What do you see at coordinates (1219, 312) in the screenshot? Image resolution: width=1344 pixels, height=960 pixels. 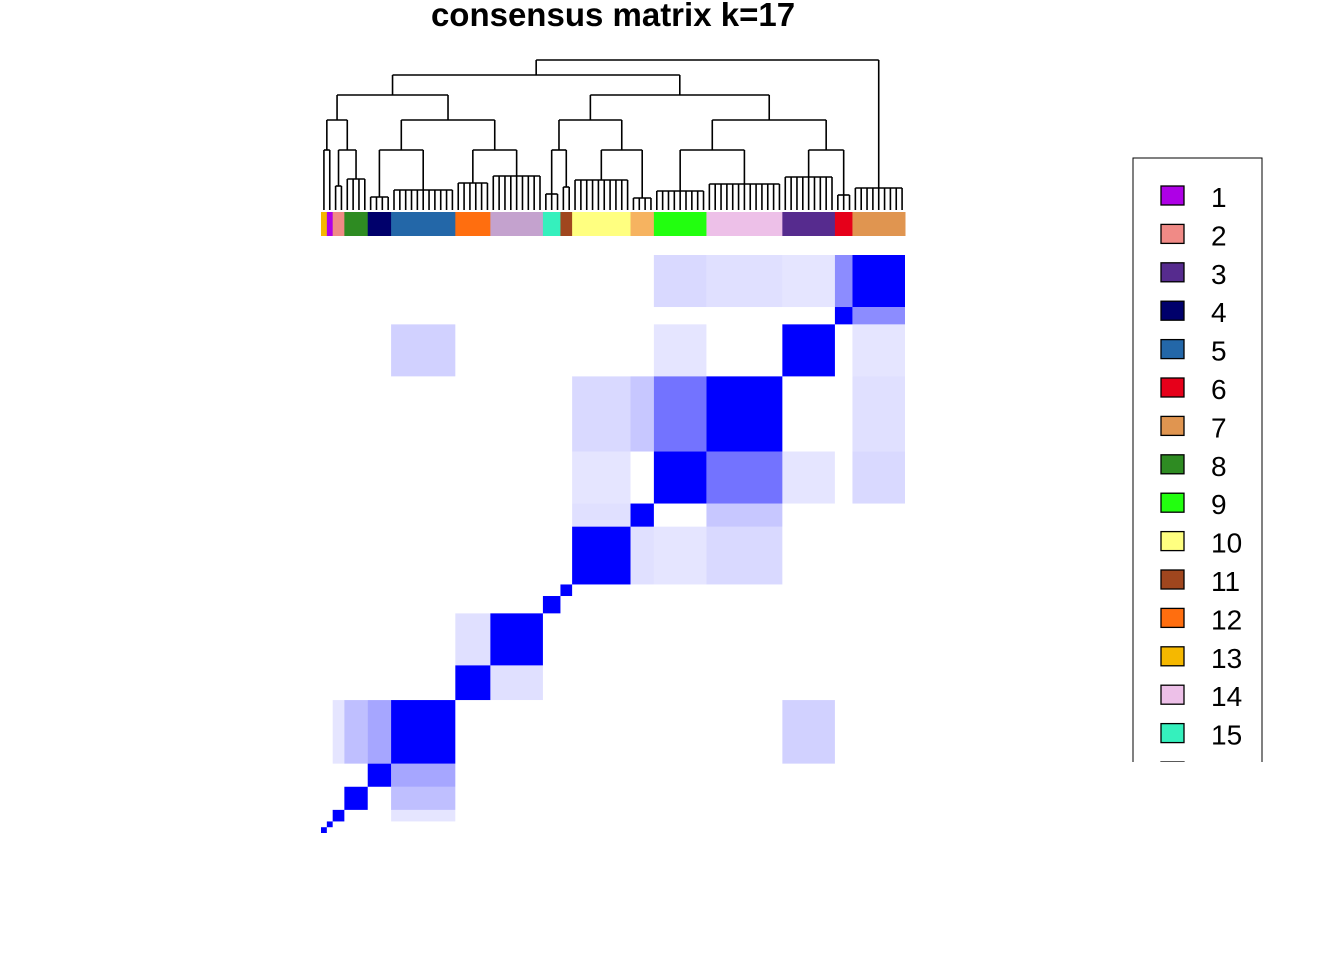 I see `legend-label-4: 4` at bounding box center [1219, 312].